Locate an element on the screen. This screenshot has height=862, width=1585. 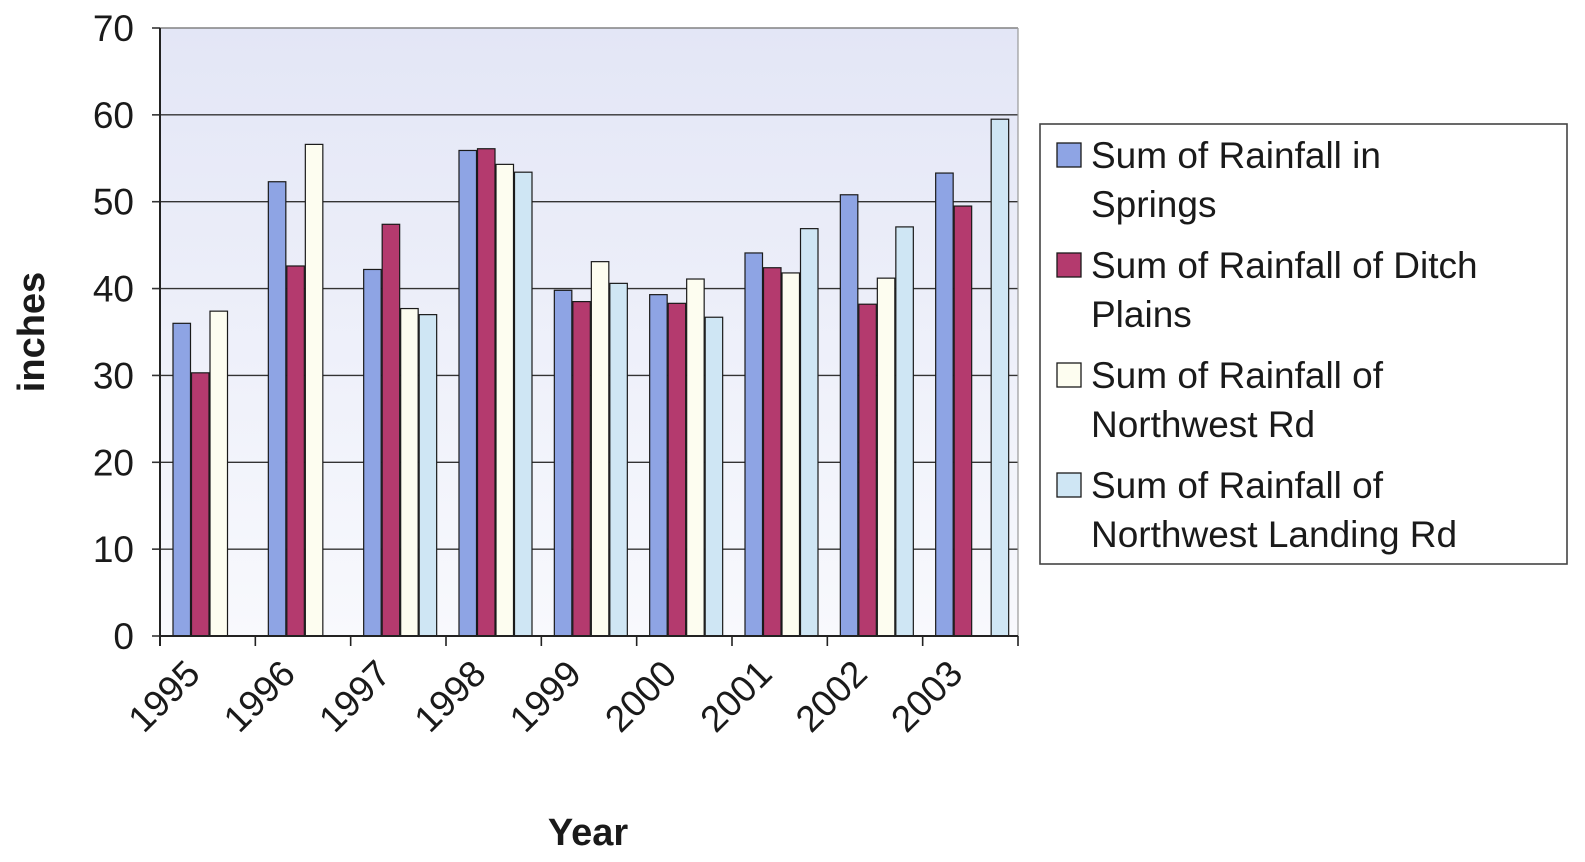
y-tick-labels: 0 10 20 30 40 50 60 70 is located at coordinates (113, 332).